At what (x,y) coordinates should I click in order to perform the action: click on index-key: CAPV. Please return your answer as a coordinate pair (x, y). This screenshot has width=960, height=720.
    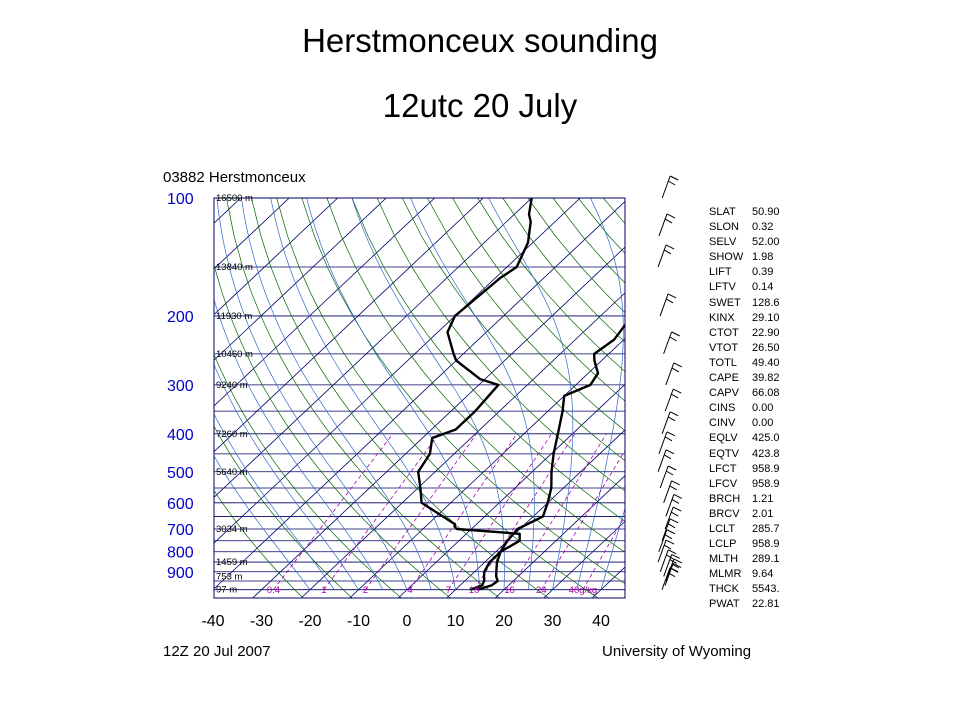
    Looking at the image, I should click on (724, 393).